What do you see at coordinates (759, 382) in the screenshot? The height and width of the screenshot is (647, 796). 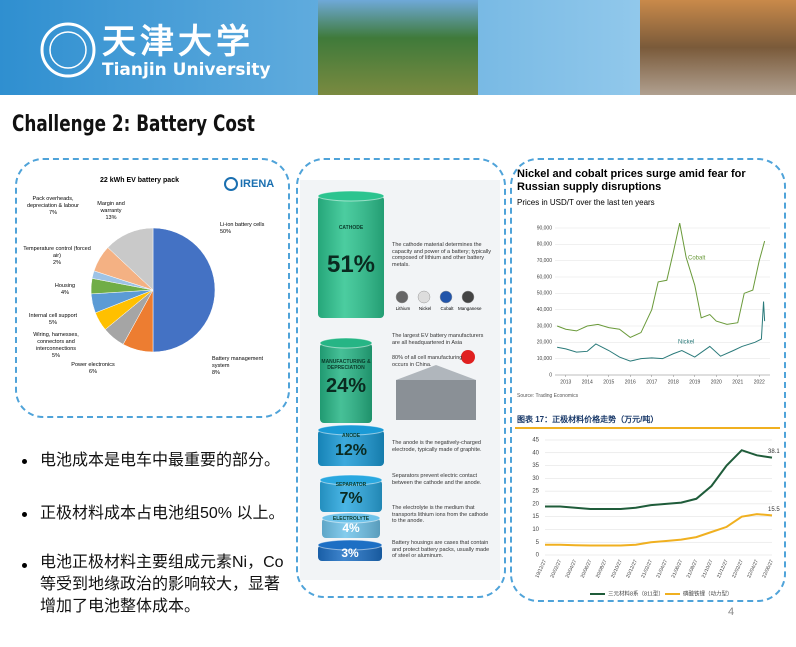 I see `x-tick-label: 2022` at bounding box center [759, 382].